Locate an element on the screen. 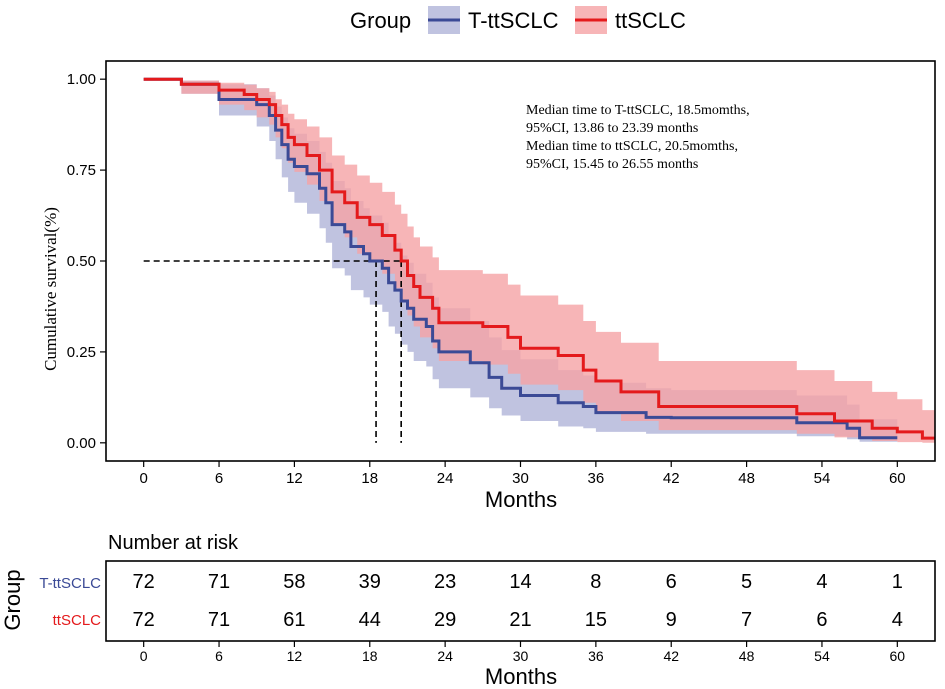  x-axis-ticks: 0 6 12 18 24 30 36 42 48 54 60 is located at coordinates (523, 474).